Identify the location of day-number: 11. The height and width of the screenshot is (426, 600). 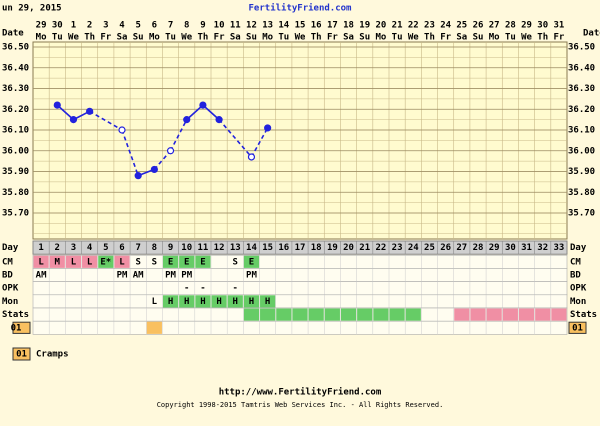
(202, 248).